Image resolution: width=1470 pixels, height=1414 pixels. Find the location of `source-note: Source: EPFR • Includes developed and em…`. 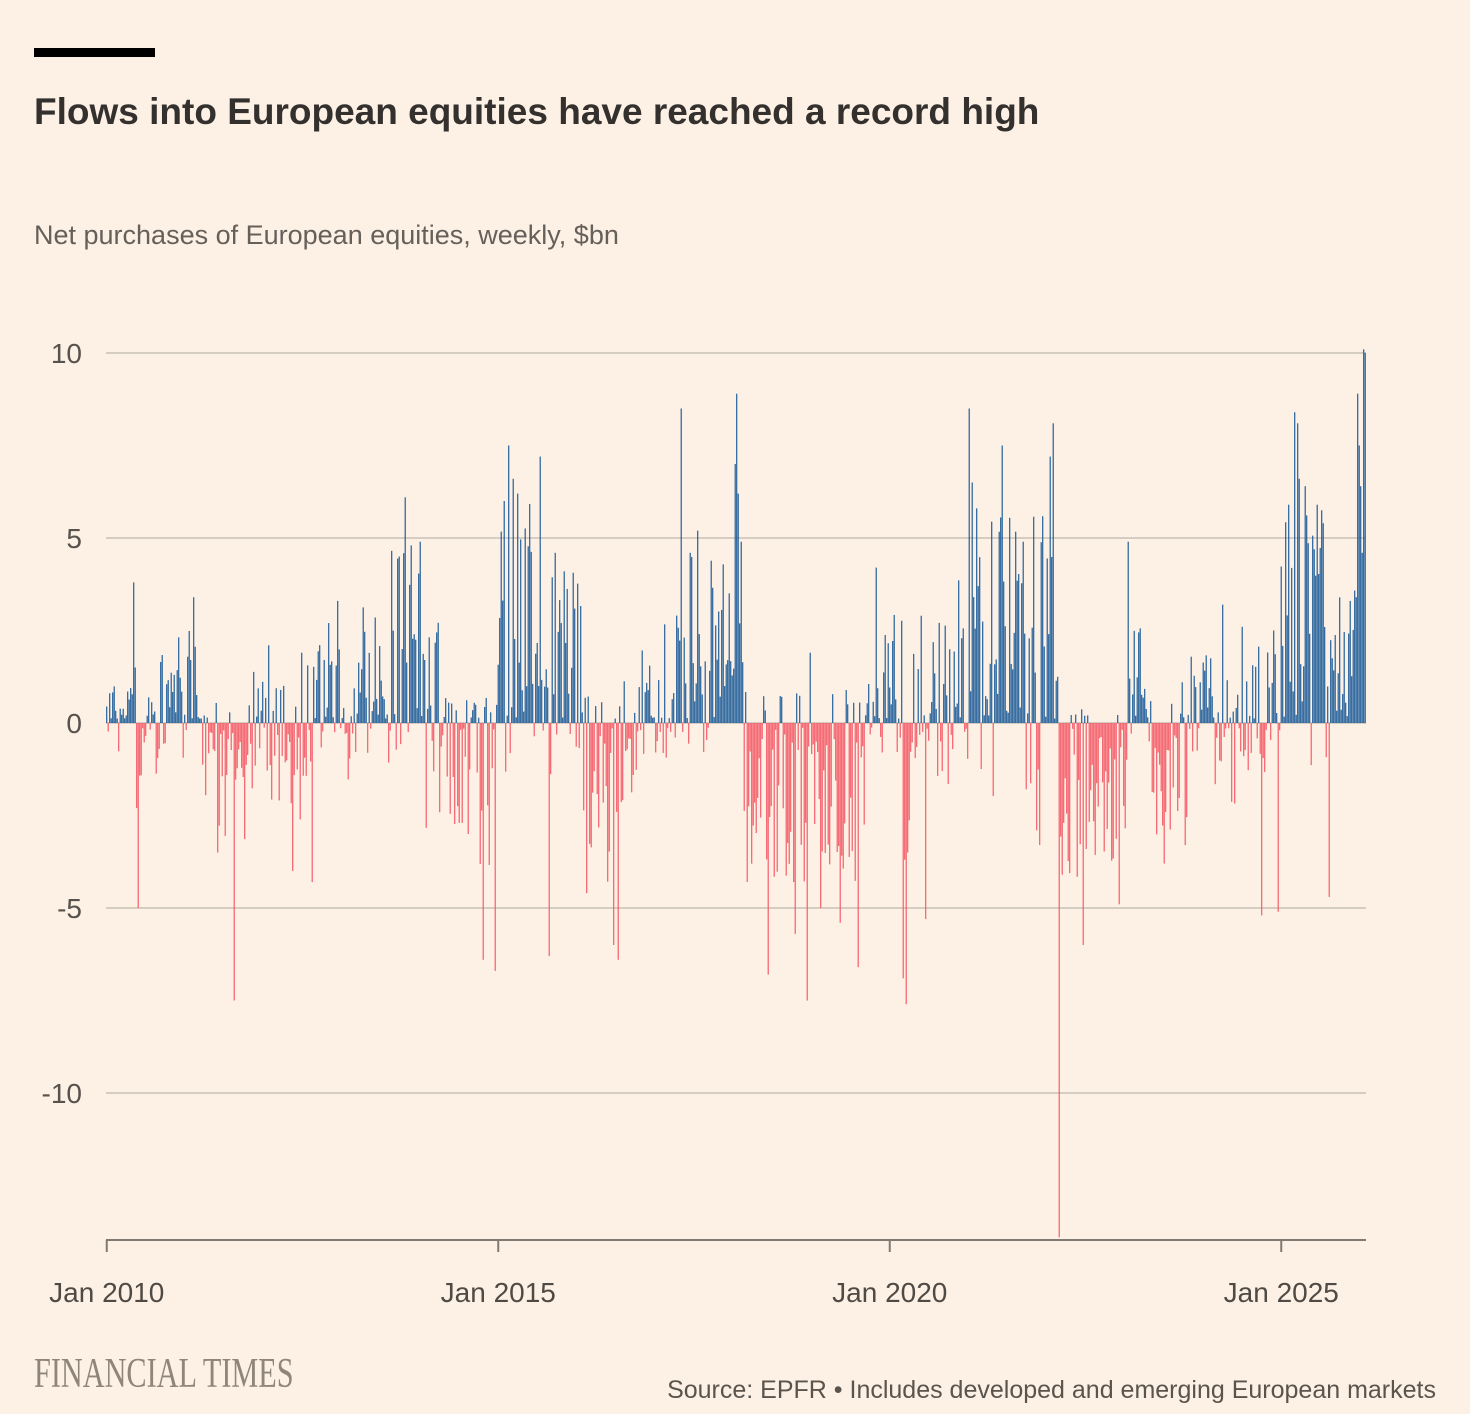

source-note: Source: EPFR • Includes developed and em… is located at coordinates (1051, 1390).